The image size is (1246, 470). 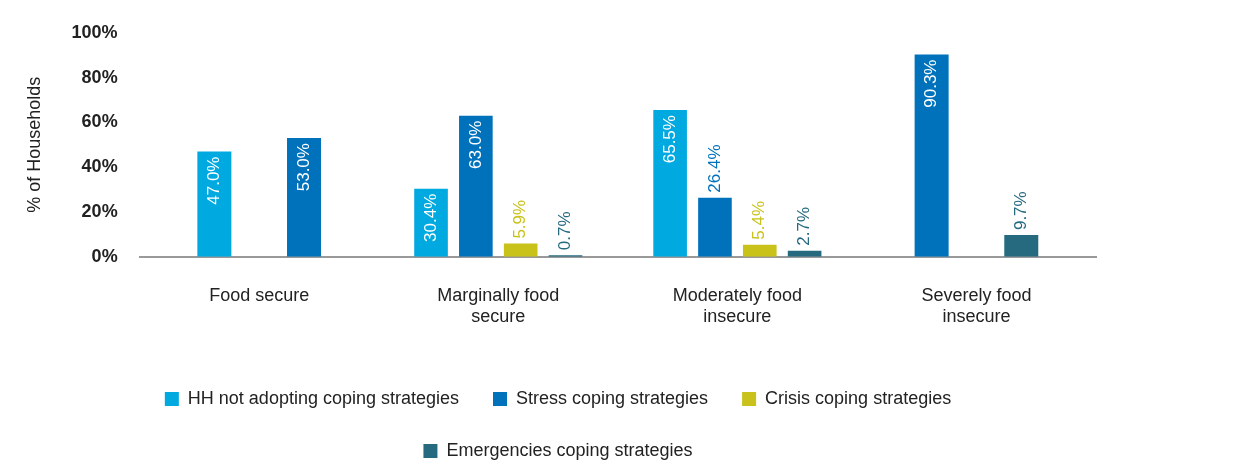 I want to click on y-tick-label: 0%, so click(x=104, y=255).